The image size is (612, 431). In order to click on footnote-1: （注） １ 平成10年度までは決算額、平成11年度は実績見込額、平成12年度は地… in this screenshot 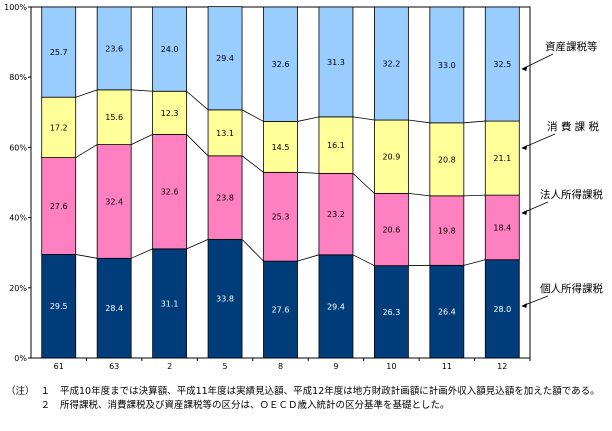, I will do `click(306, 392)`.